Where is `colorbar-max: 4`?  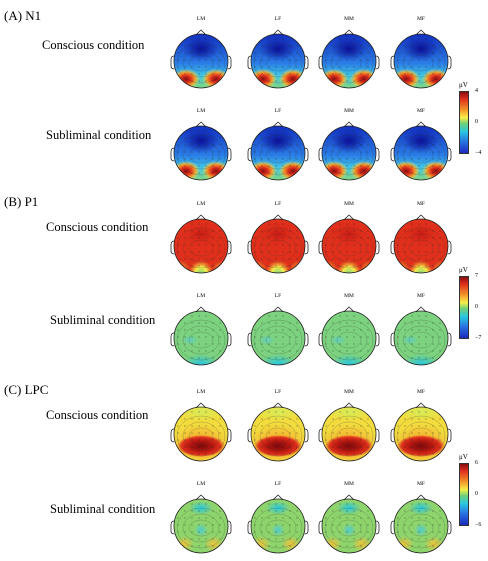 colorbar-max: 4 is located at coordinates (476, 91).